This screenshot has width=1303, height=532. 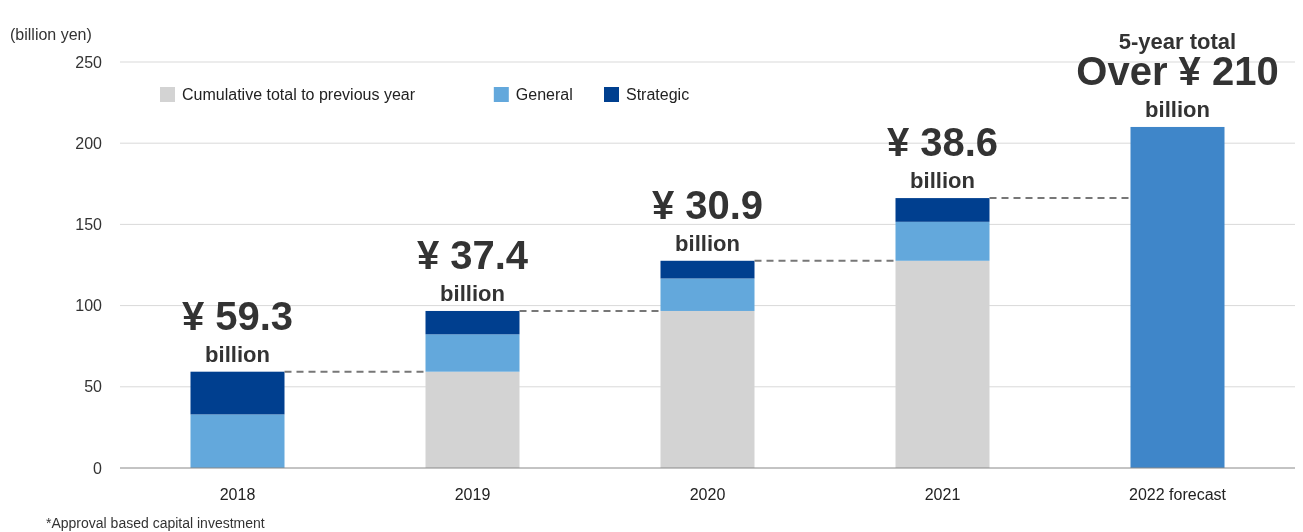 What do you see at coordinates (89, 143) in the screenshot?
I see `y-tick-label: 200` at bounding box center [89, 143].